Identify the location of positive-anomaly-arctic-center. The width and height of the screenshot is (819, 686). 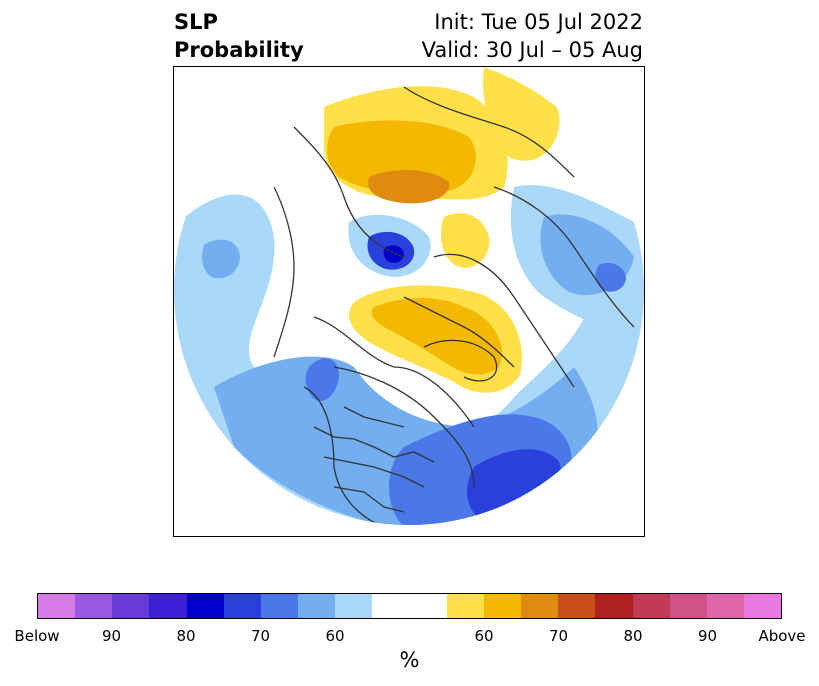
(409, 187).